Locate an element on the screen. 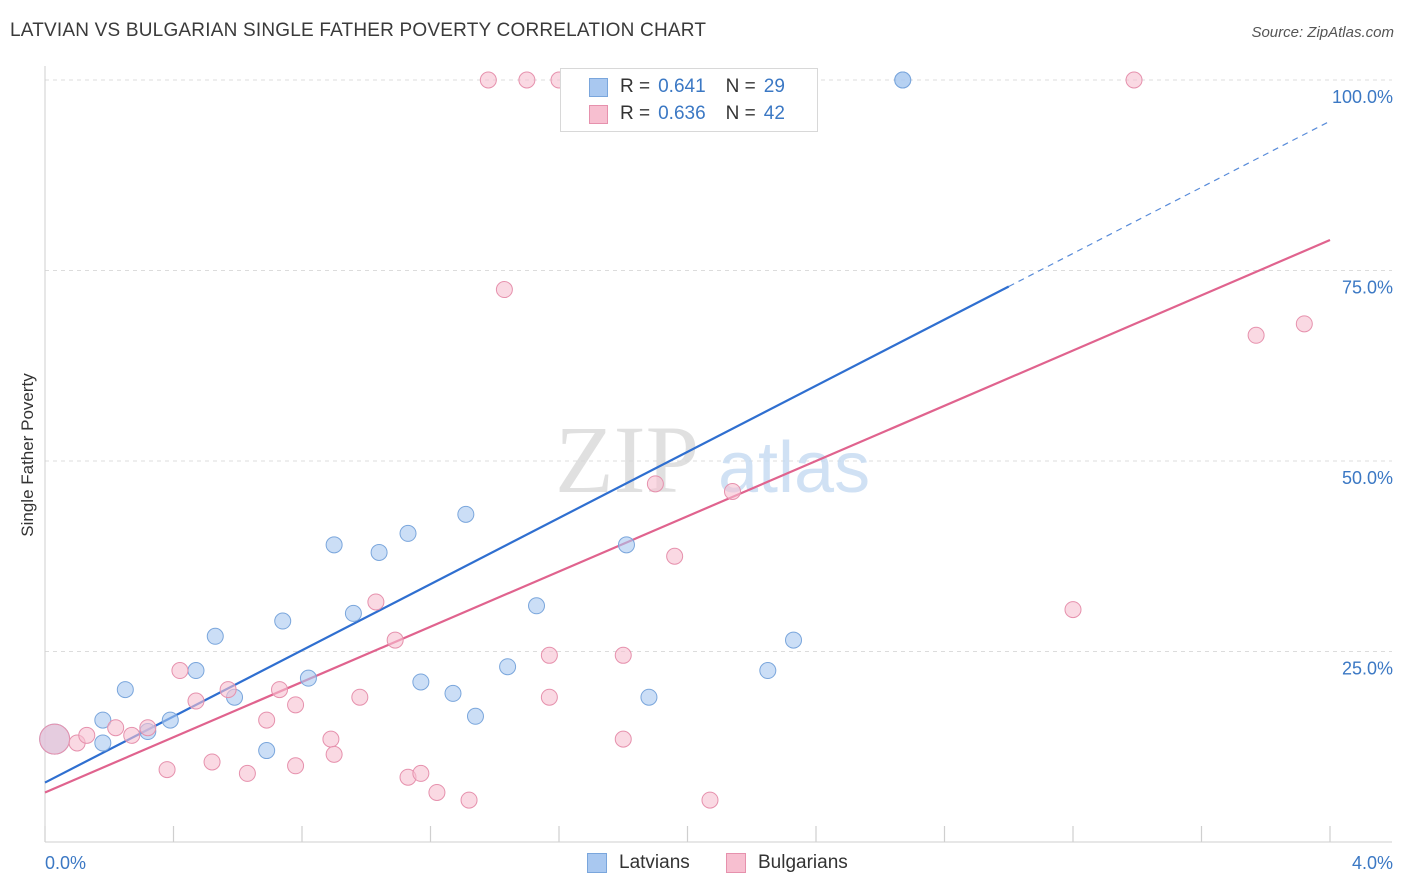  stats-legend: R = 0.641 N = 29 R = 0.636 N = 42 is located at coordinates (689, 100).